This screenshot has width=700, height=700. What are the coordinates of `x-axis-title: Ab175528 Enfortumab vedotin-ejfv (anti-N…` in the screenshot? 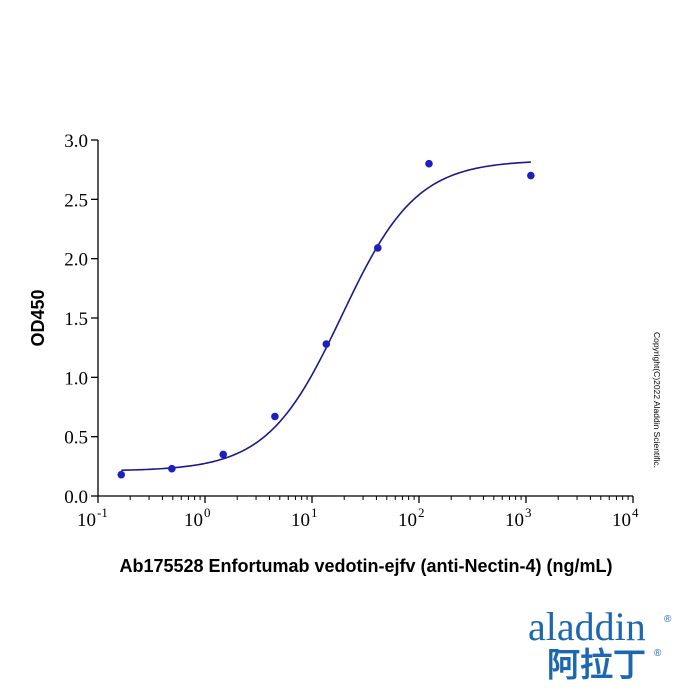 It's located at (365, 566).